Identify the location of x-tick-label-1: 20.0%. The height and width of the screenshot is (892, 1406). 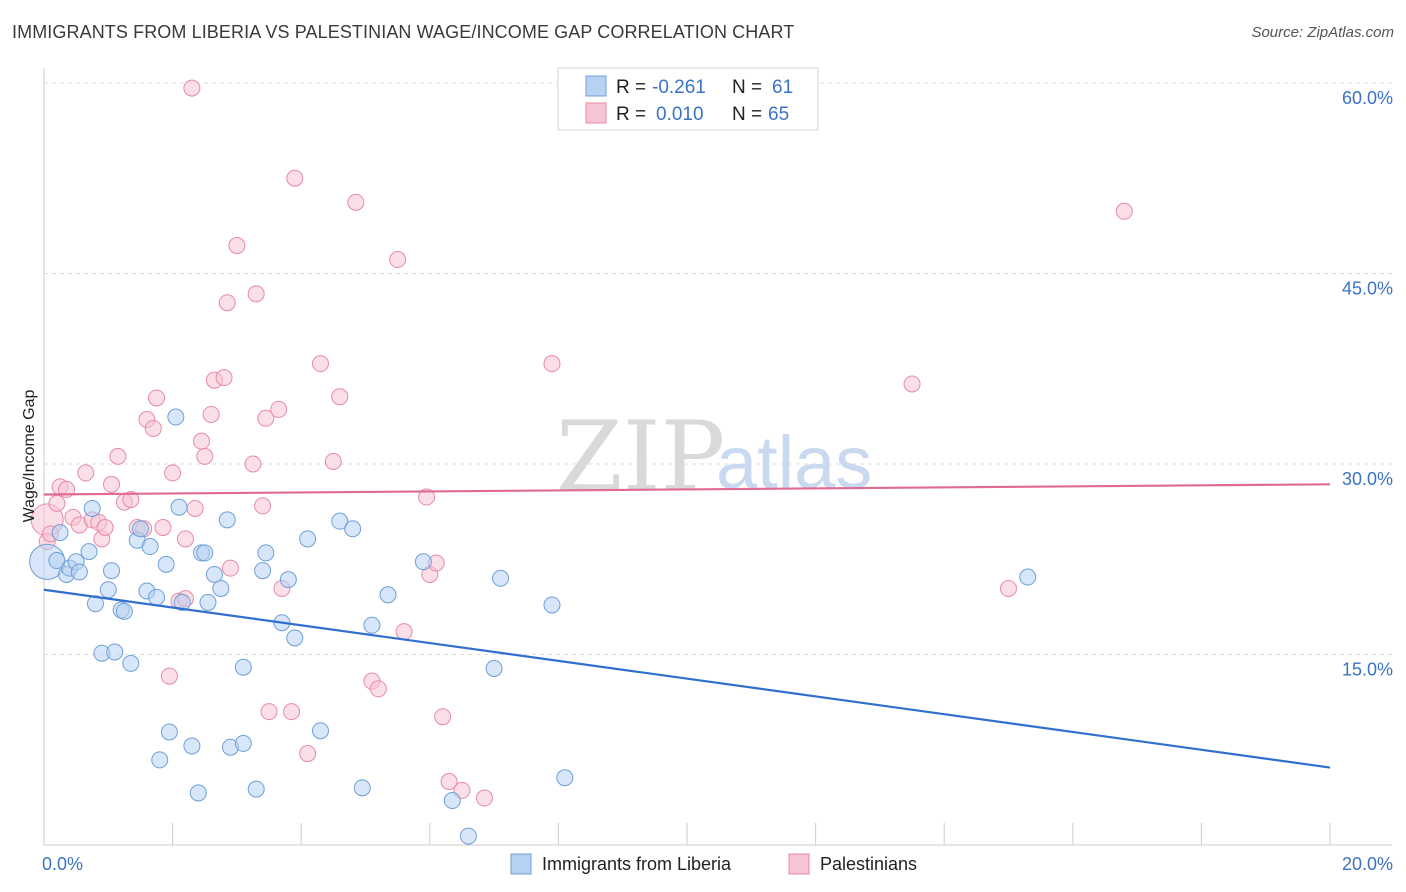
(1367, 864).